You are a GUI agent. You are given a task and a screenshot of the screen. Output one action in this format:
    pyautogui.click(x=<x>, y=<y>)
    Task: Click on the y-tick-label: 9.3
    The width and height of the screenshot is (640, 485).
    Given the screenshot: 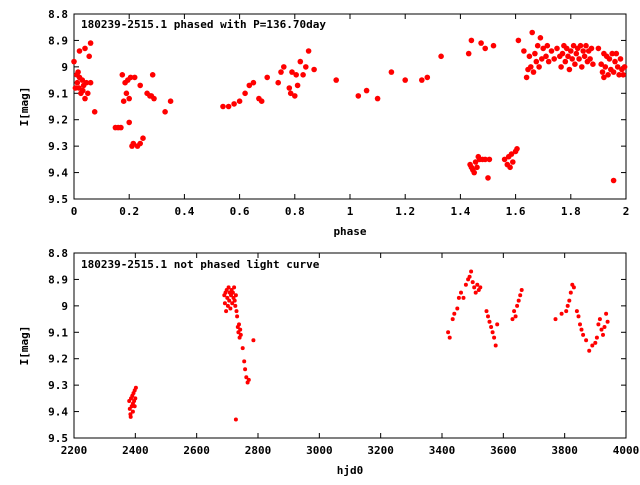 What is the action you would take?
    pyautogui.click(x=58, y=385)
    